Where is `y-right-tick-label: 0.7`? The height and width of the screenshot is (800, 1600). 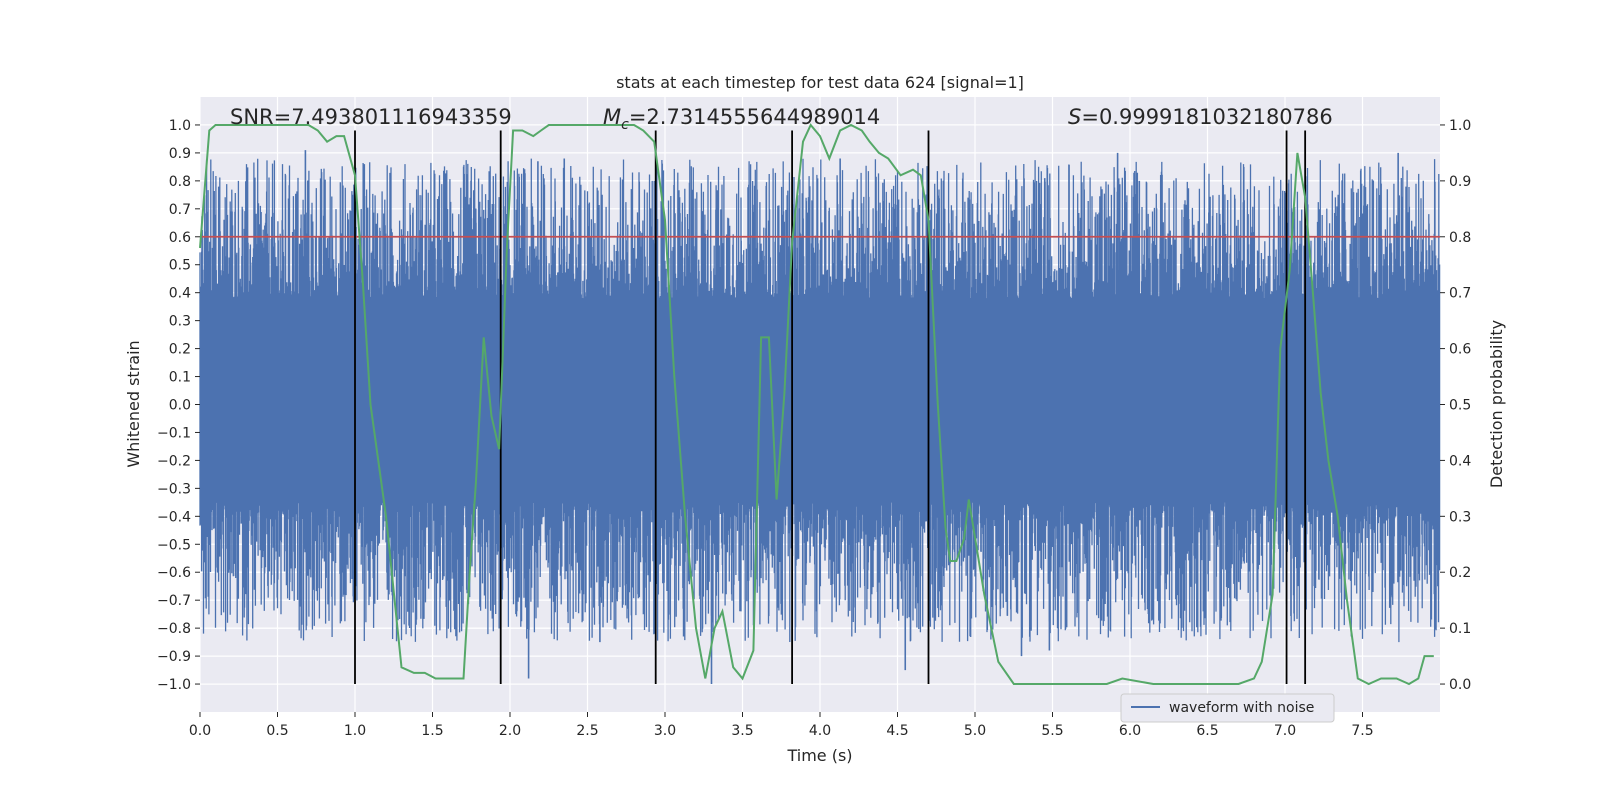
y-right-tick-label: 0.7 is located at coordinates (1460, 294).